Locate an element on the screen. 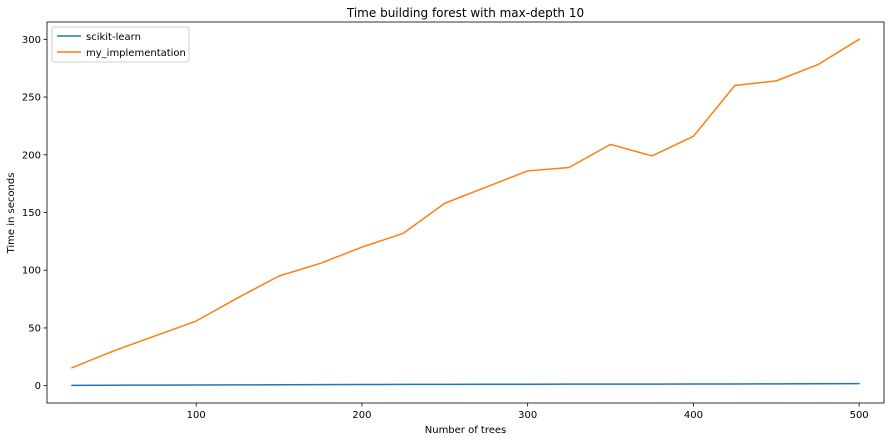 This screenshot has width=894, height=441. x-axis-ticks: 100 200 300 400 500 is located at coordinates (528, 412).